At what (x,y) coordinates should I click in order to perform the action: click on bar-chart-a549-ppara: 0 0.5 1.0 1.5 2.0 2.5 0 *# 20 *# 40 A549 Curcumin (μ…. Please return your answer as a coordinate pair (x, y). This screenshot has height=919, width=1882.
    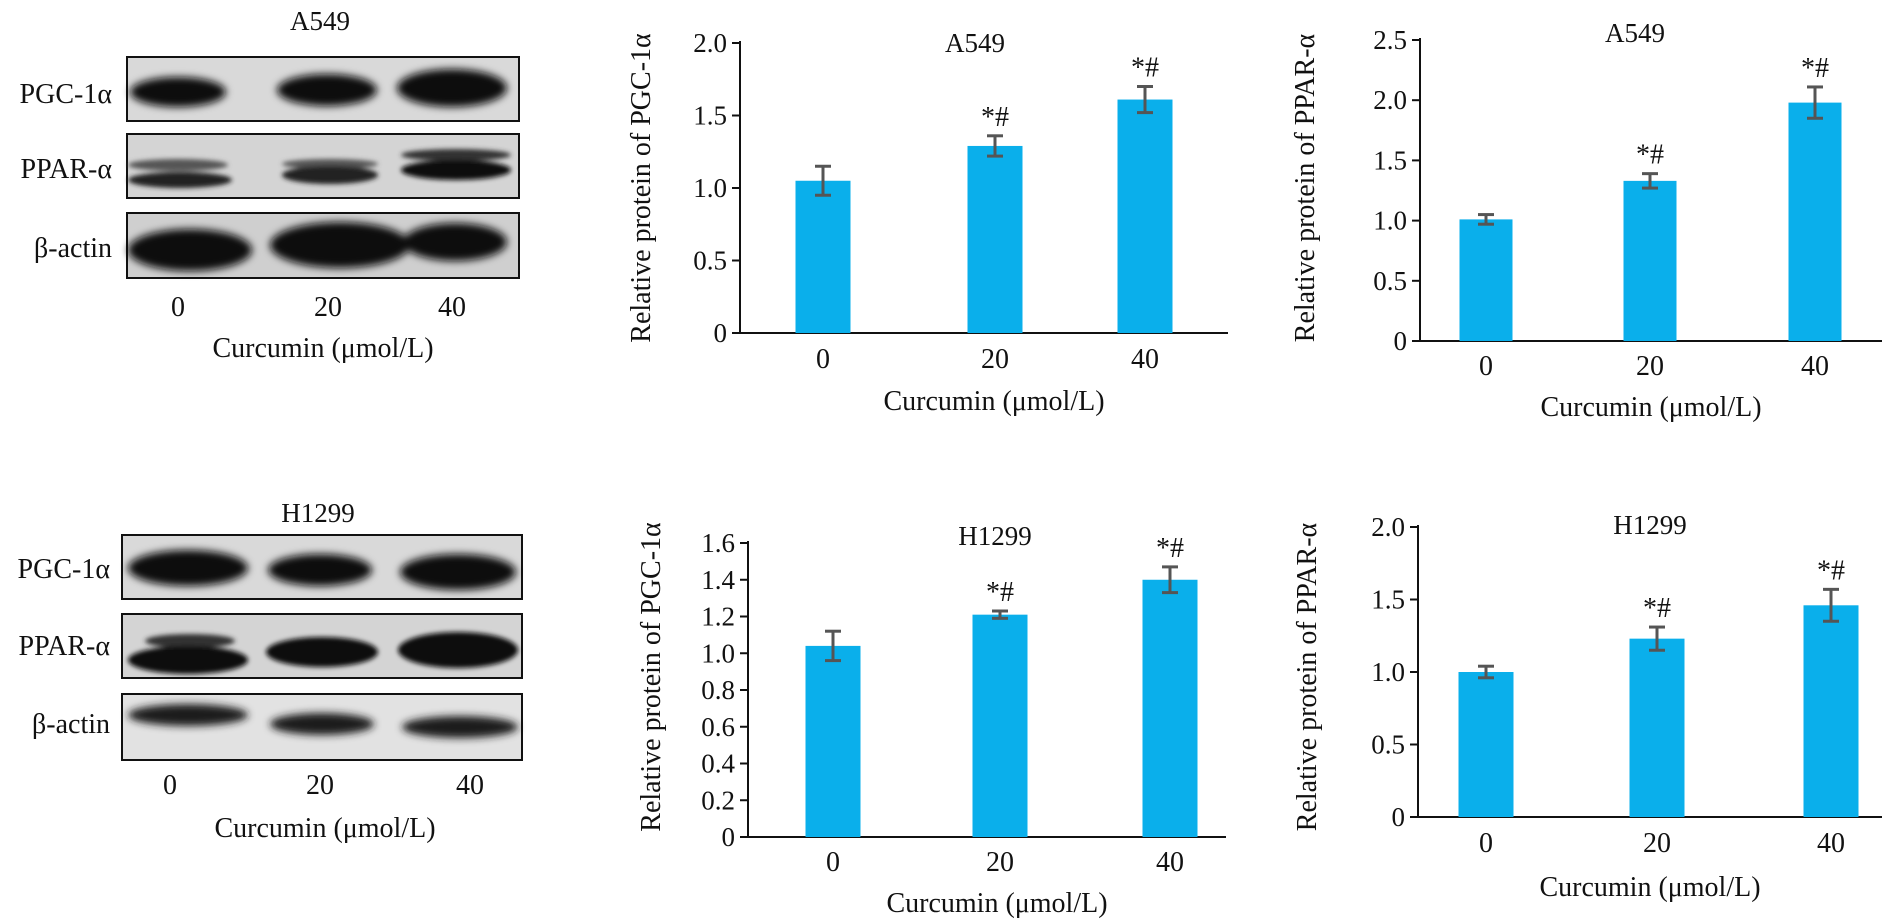
    Looking at the image, I should click on (1586, 220).